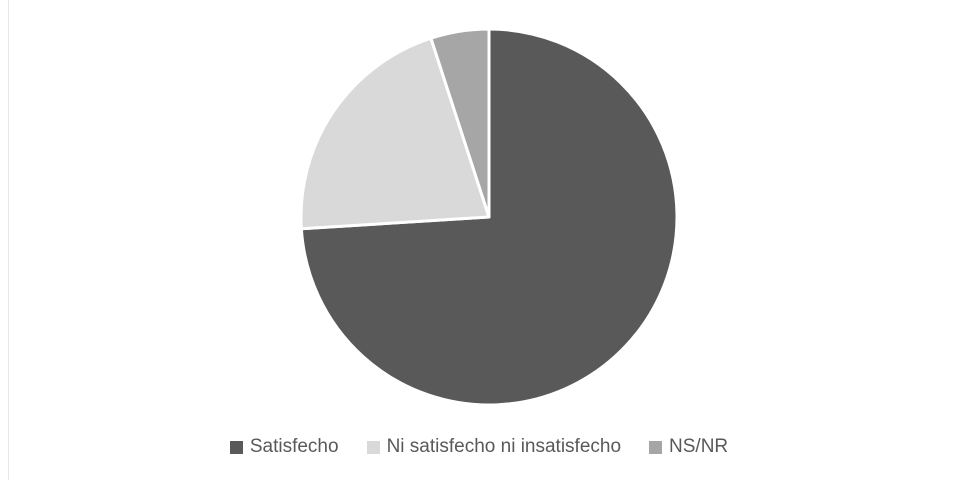 Image resolution: width=958 pixels, height=482 pixels. What do you see at coordinates (395, 133) in the screenshot?
I see `pie-slice-ni-satisfecho` at bounding box center [395, 133].